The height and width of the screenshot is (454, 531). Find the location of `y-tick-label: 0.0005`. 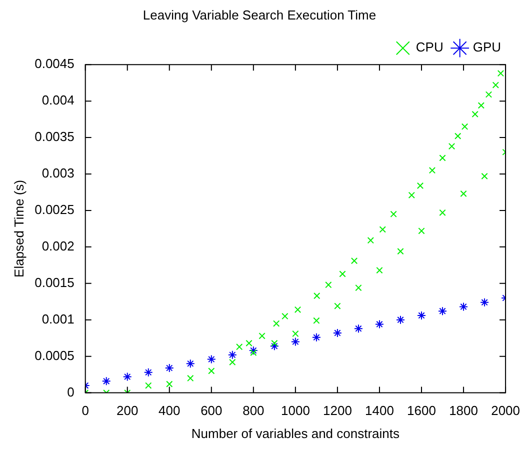

y-tick-label: 0.0005 is located at coordinates (54, 355).